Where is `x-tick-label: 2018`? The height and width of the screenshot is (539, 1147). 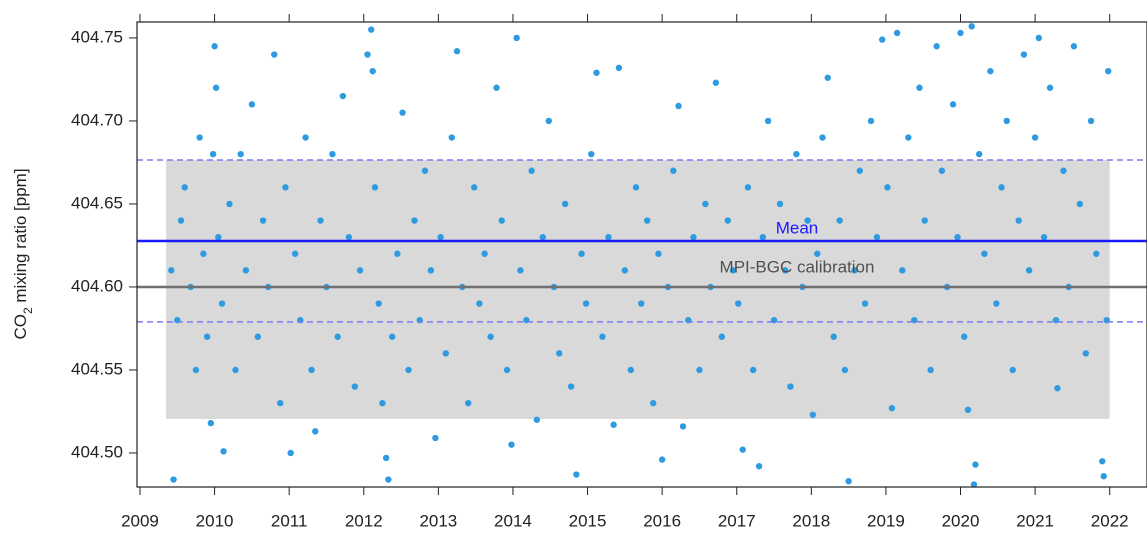
x-tick-label: 2018 is located at coordinates (811, 520).